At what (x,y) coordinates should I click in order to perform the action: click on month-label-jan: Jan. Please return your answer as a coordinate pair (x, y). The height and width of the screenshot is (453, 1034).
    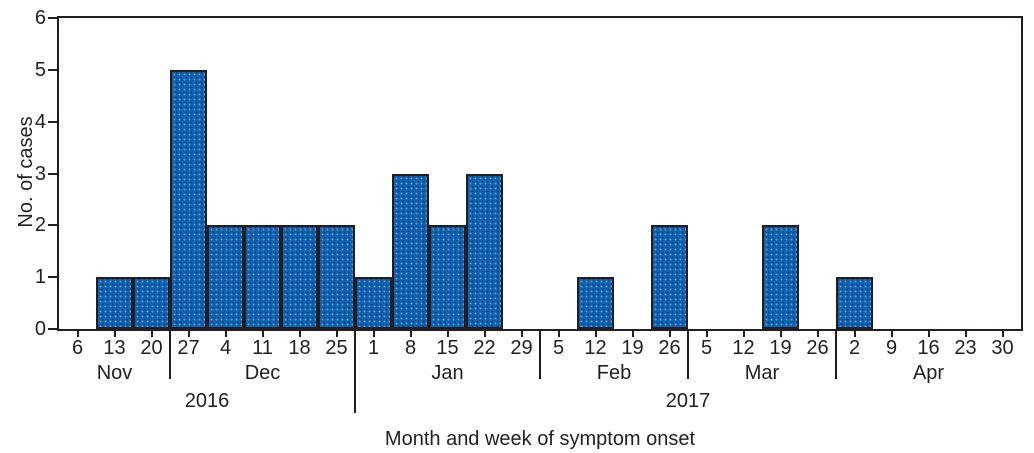
    Looking at the image, I should click on (447, 373).